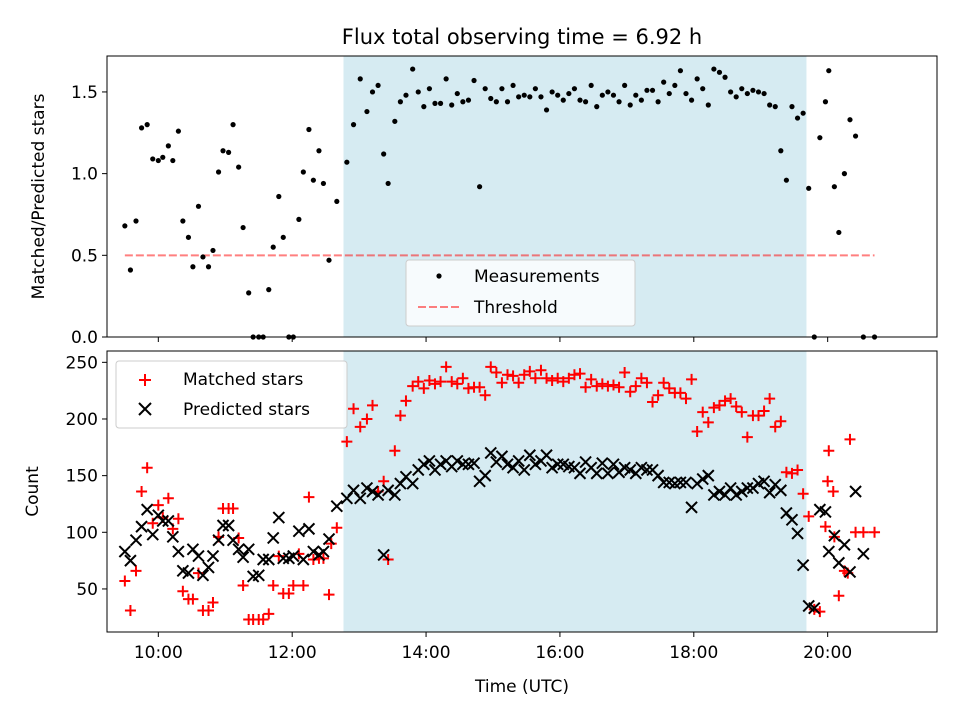  I want to click on x-axis-ticks: 10:00 12:00 14:00 16:00 18:00 20:00, so click(493, 647).